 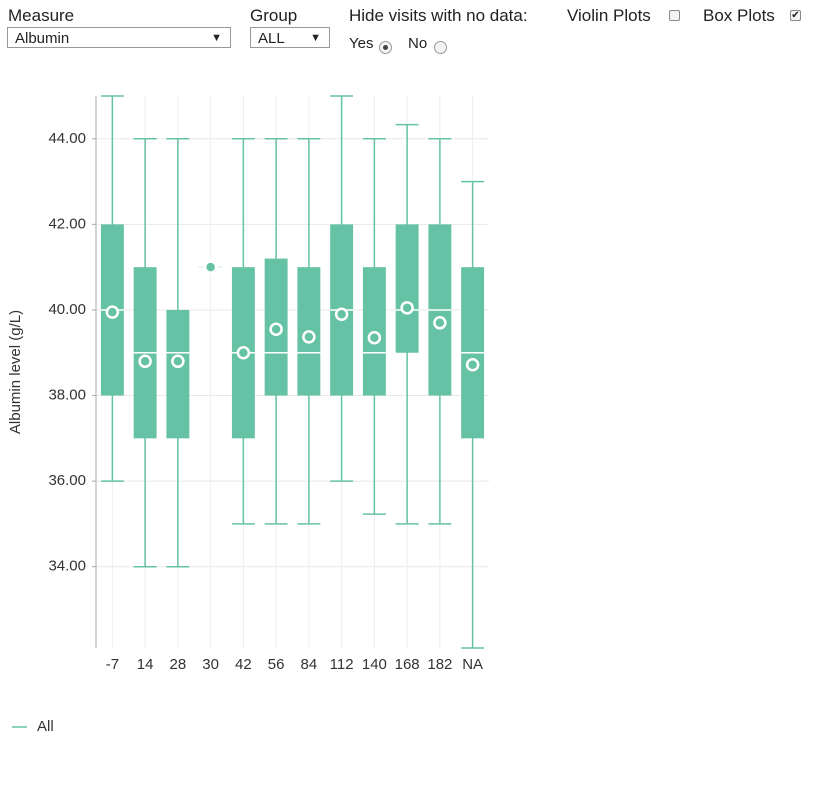 I want to click on box-label: Box Plots, so click(x=739, y=15).